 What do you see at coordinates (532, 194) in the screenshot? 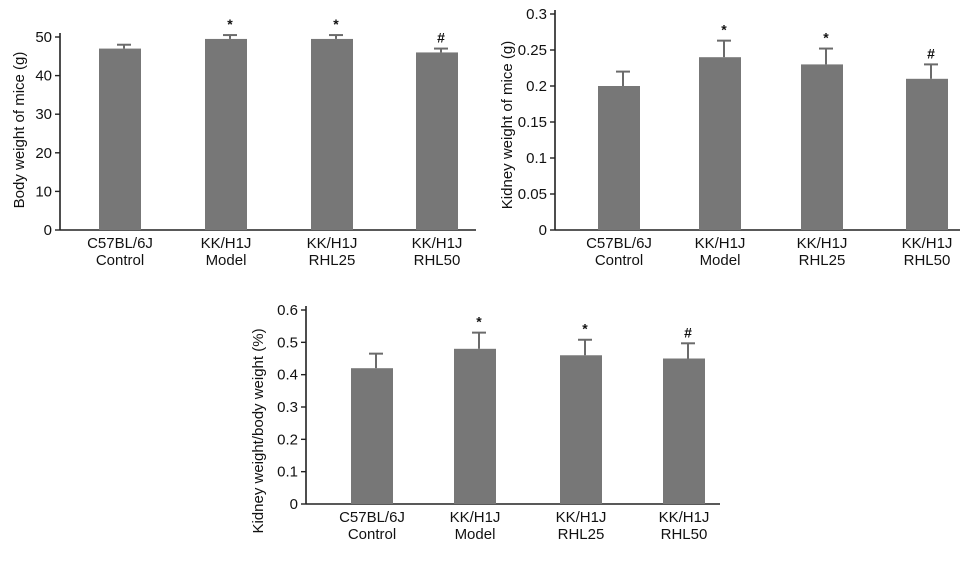
I see `y-tick-label: 0.05` at bounding box center [532, 194].